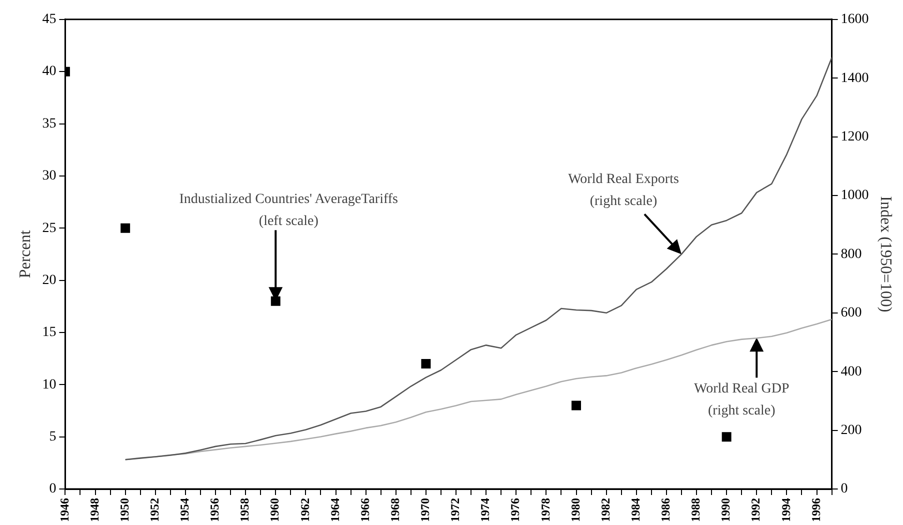  What do you see at coordinates (885, 254) in the screenshot?
I see `y2-axis-title: Index (1950=100)` at bounding box center [885, 254].